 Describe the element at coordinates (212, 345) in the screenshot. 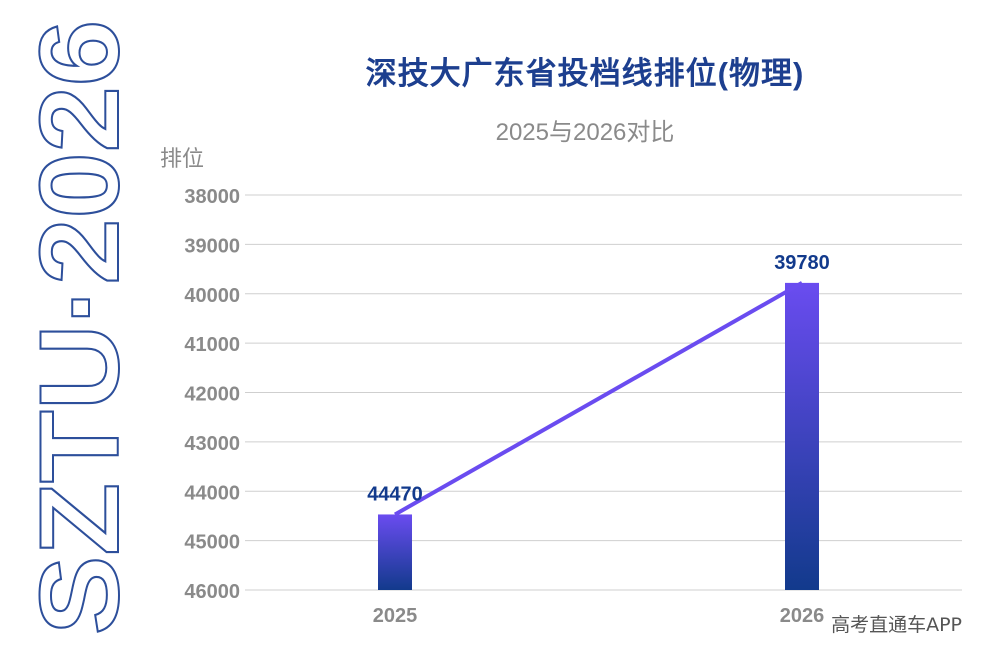

I see `y-tick-label: 41000` at that location.